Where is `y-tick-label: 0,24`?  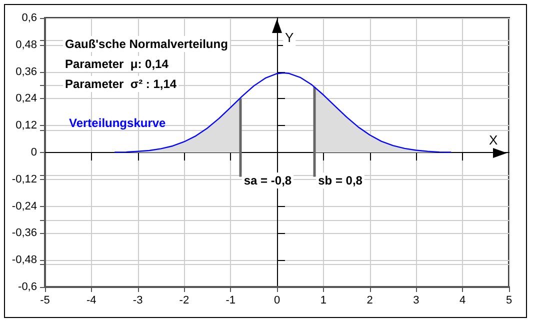
y-tick-label: 0,24 is located at coordinates (26, 98).